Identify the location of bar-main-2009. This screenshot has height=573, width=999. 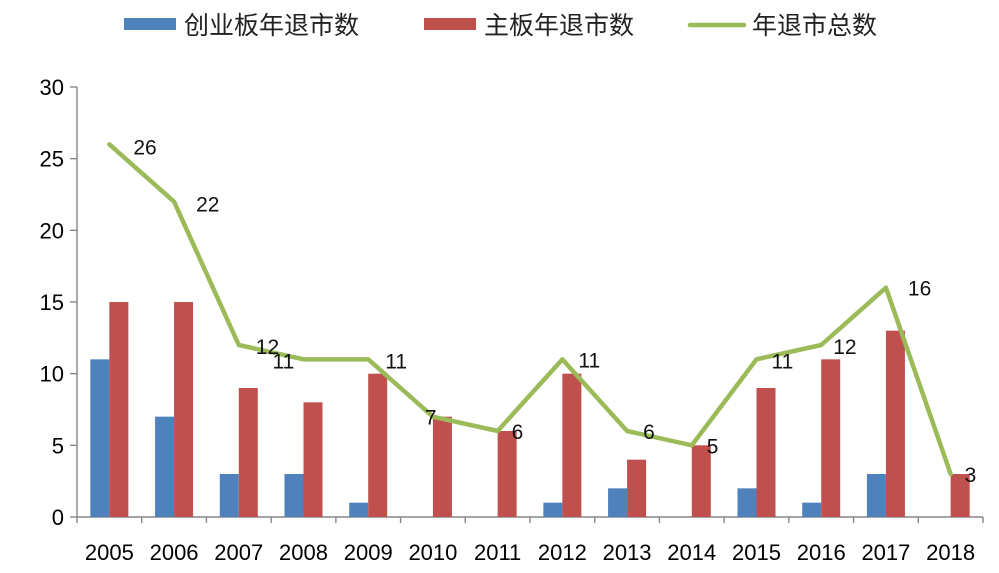
(378, 445).